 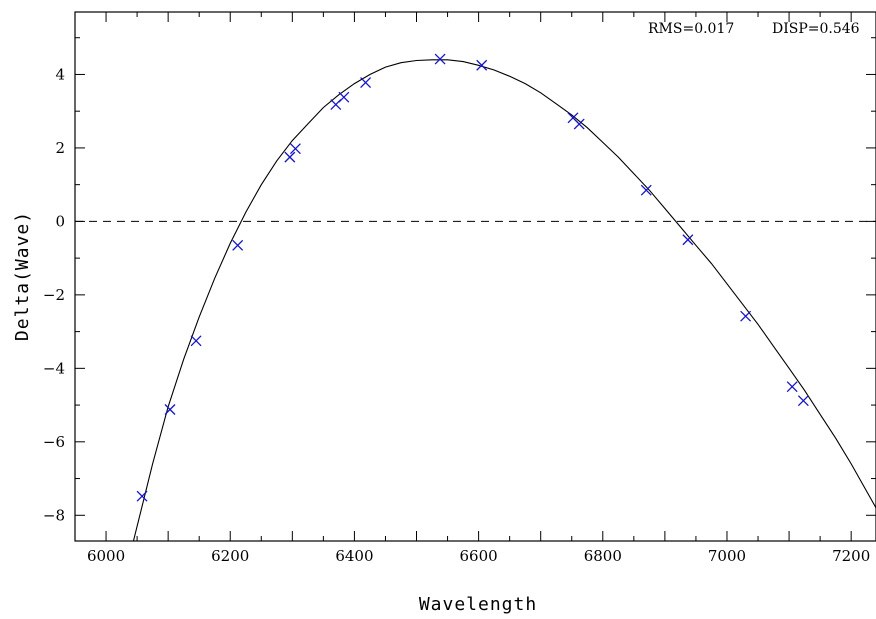 I want to click on x-tick-label: 6600, so click(x=479, y=556).